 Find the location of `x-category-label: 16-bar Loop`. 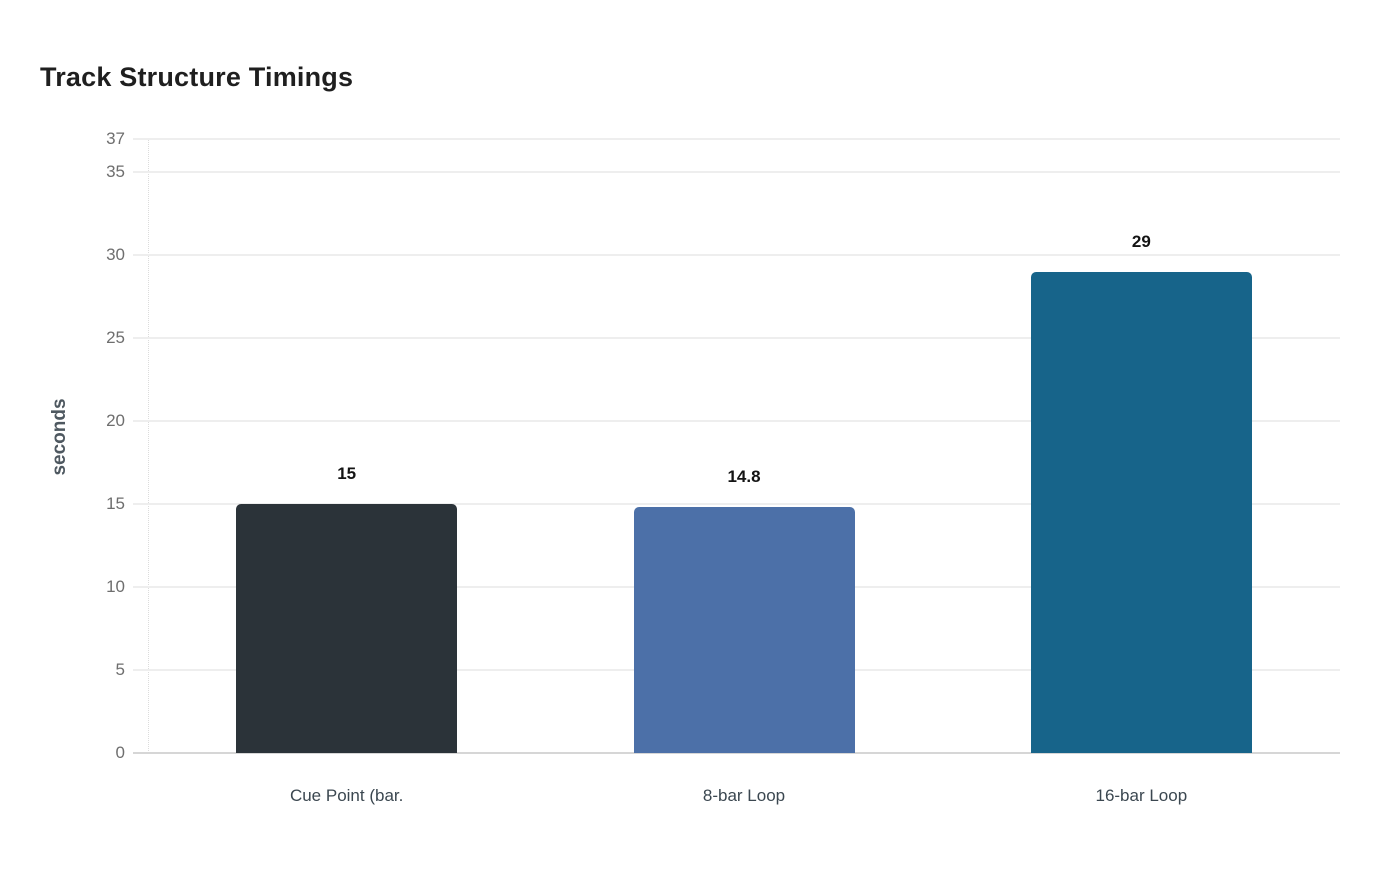

x-category-label: 16-bar Loop is located at coordinates (1141, 795).